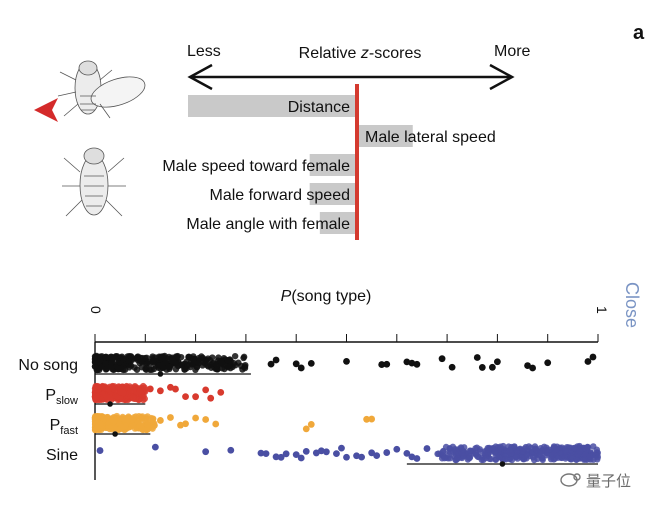  Describe the element at coordinates (50, 395) in the screenshot. I see `song-category-main: P` at that location.